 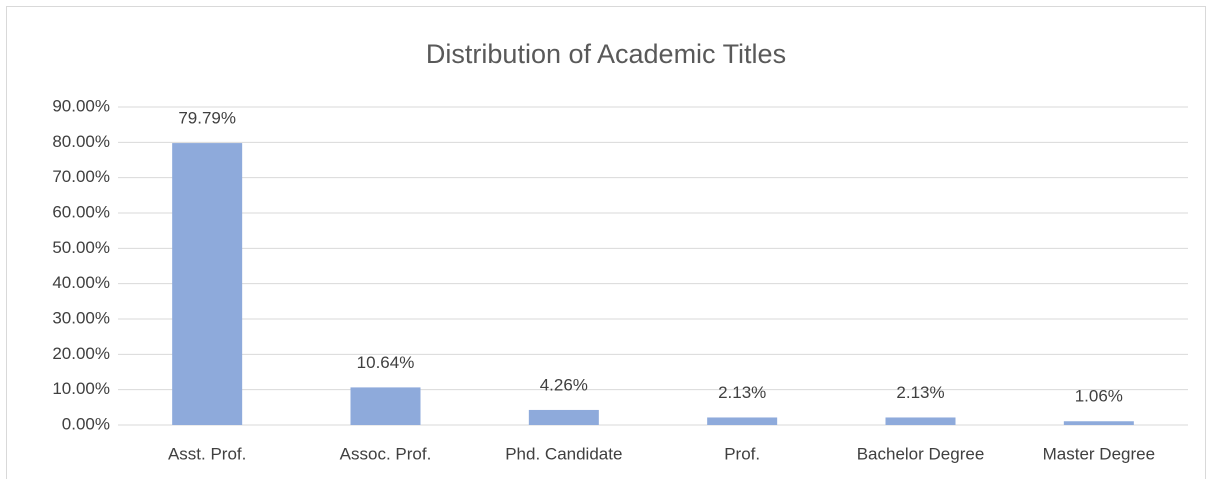 I want to click on y-tick-label: 80.00%, so click(x=81, y=141).